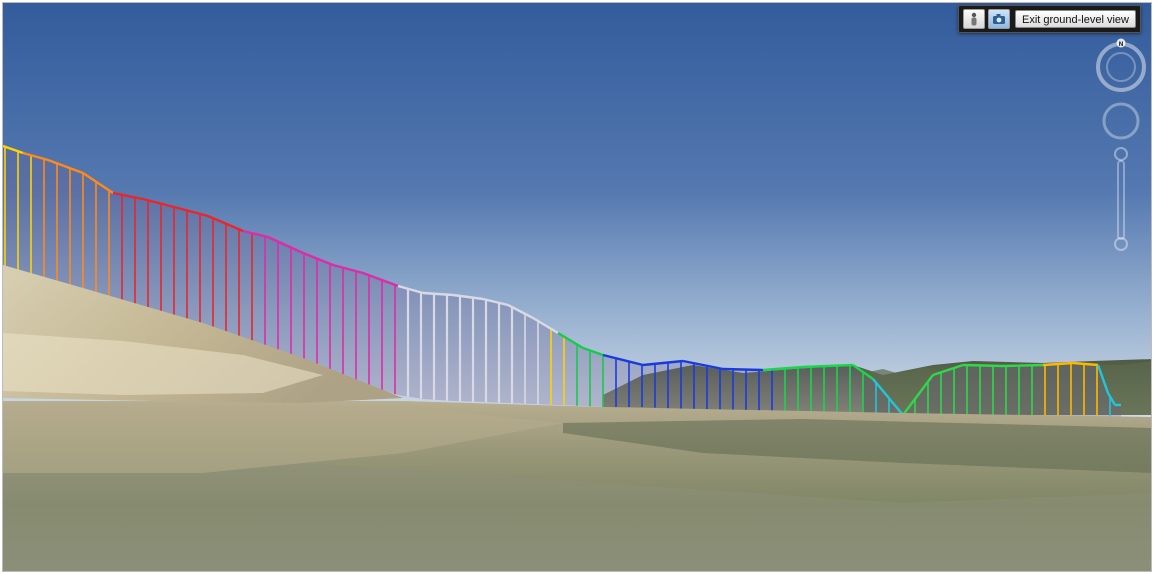 This screenshot has height=574, width=1154. What do you see at coordinates (1121, 121) in the screenshot?
I see `look-joystick` at bounding box center [1121, 121].